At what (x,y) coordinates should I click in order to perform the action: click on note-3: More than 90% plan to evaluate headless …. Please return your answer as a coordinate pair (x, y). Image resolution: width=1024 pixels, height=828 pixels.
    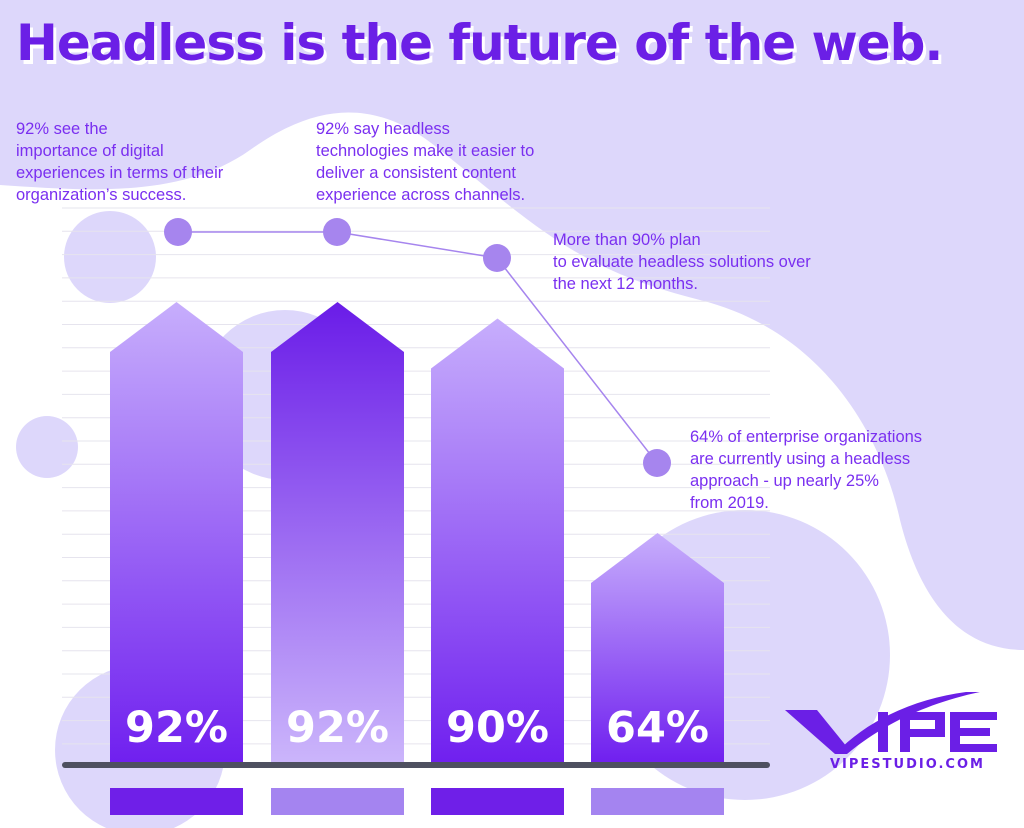
    Looking at the image, I should click on (682, 262).